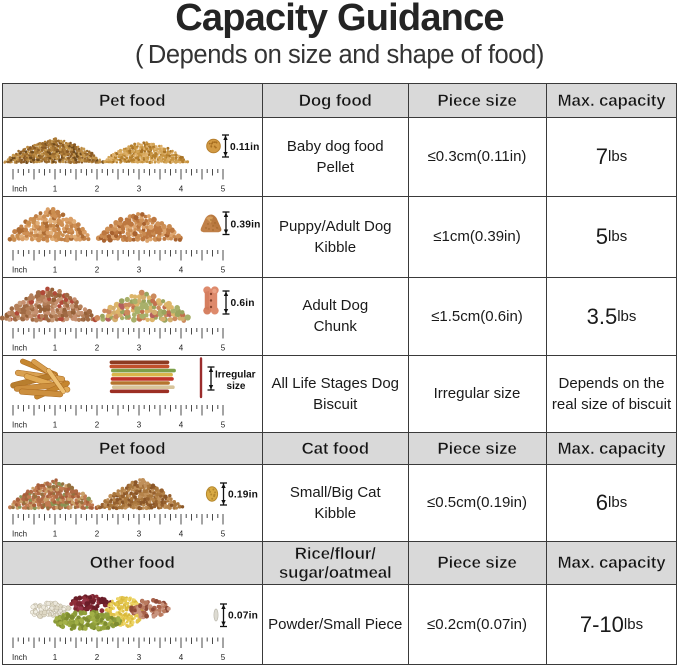 Image resolution: width=679 pixels, height=667 pixels. Describe the element at coordinates (245, 147) in the screenshot. I see `svg-text: 0.11in` at that location.